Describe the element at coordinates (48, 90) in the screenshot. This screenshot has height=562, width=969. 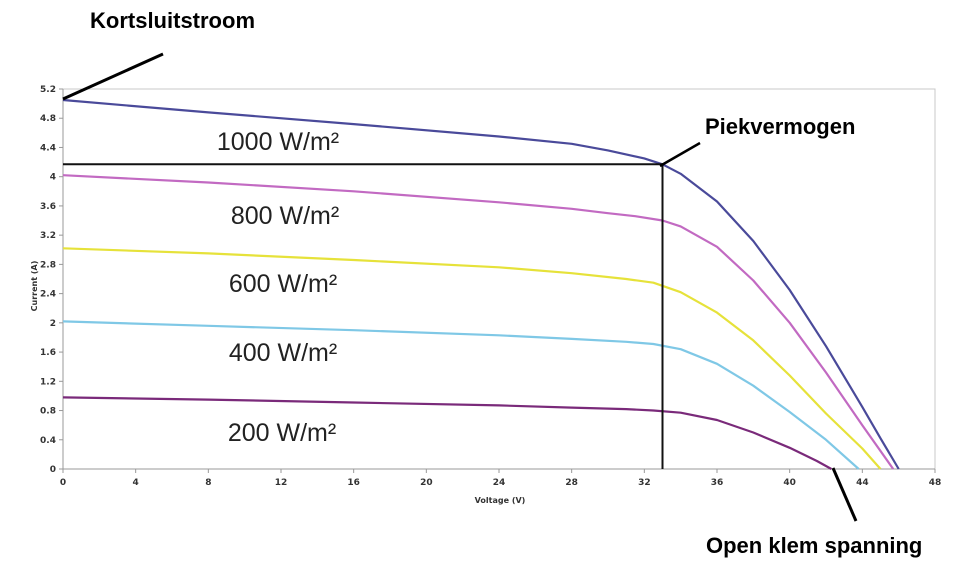
I see `y-tick-label: 5.2` at that location.